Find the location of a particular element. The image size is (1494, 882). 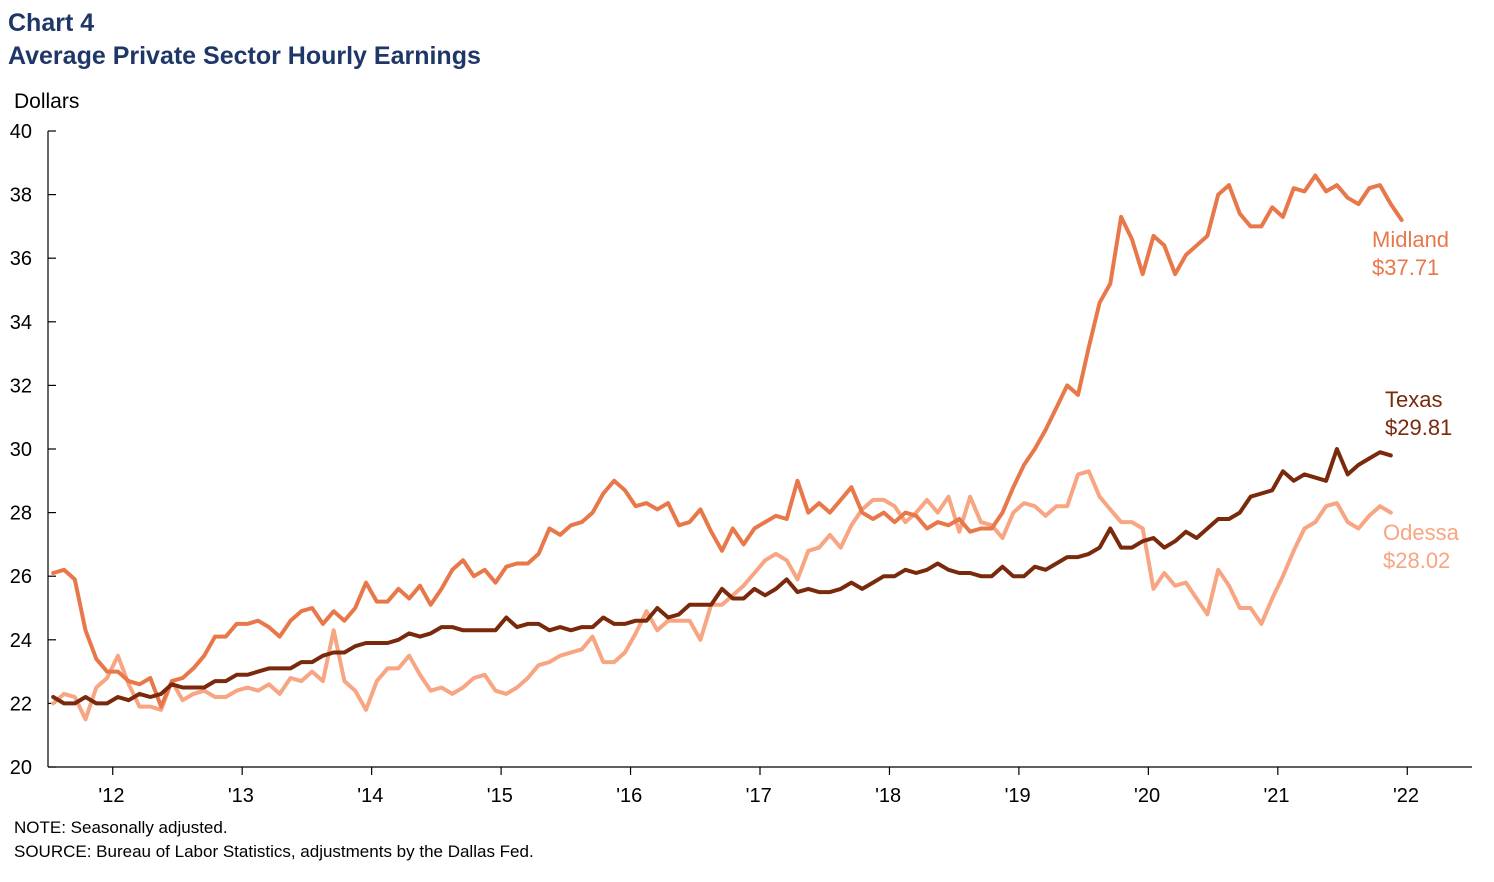

series-label-texas: Texas is located at coordinates (1413, 399).